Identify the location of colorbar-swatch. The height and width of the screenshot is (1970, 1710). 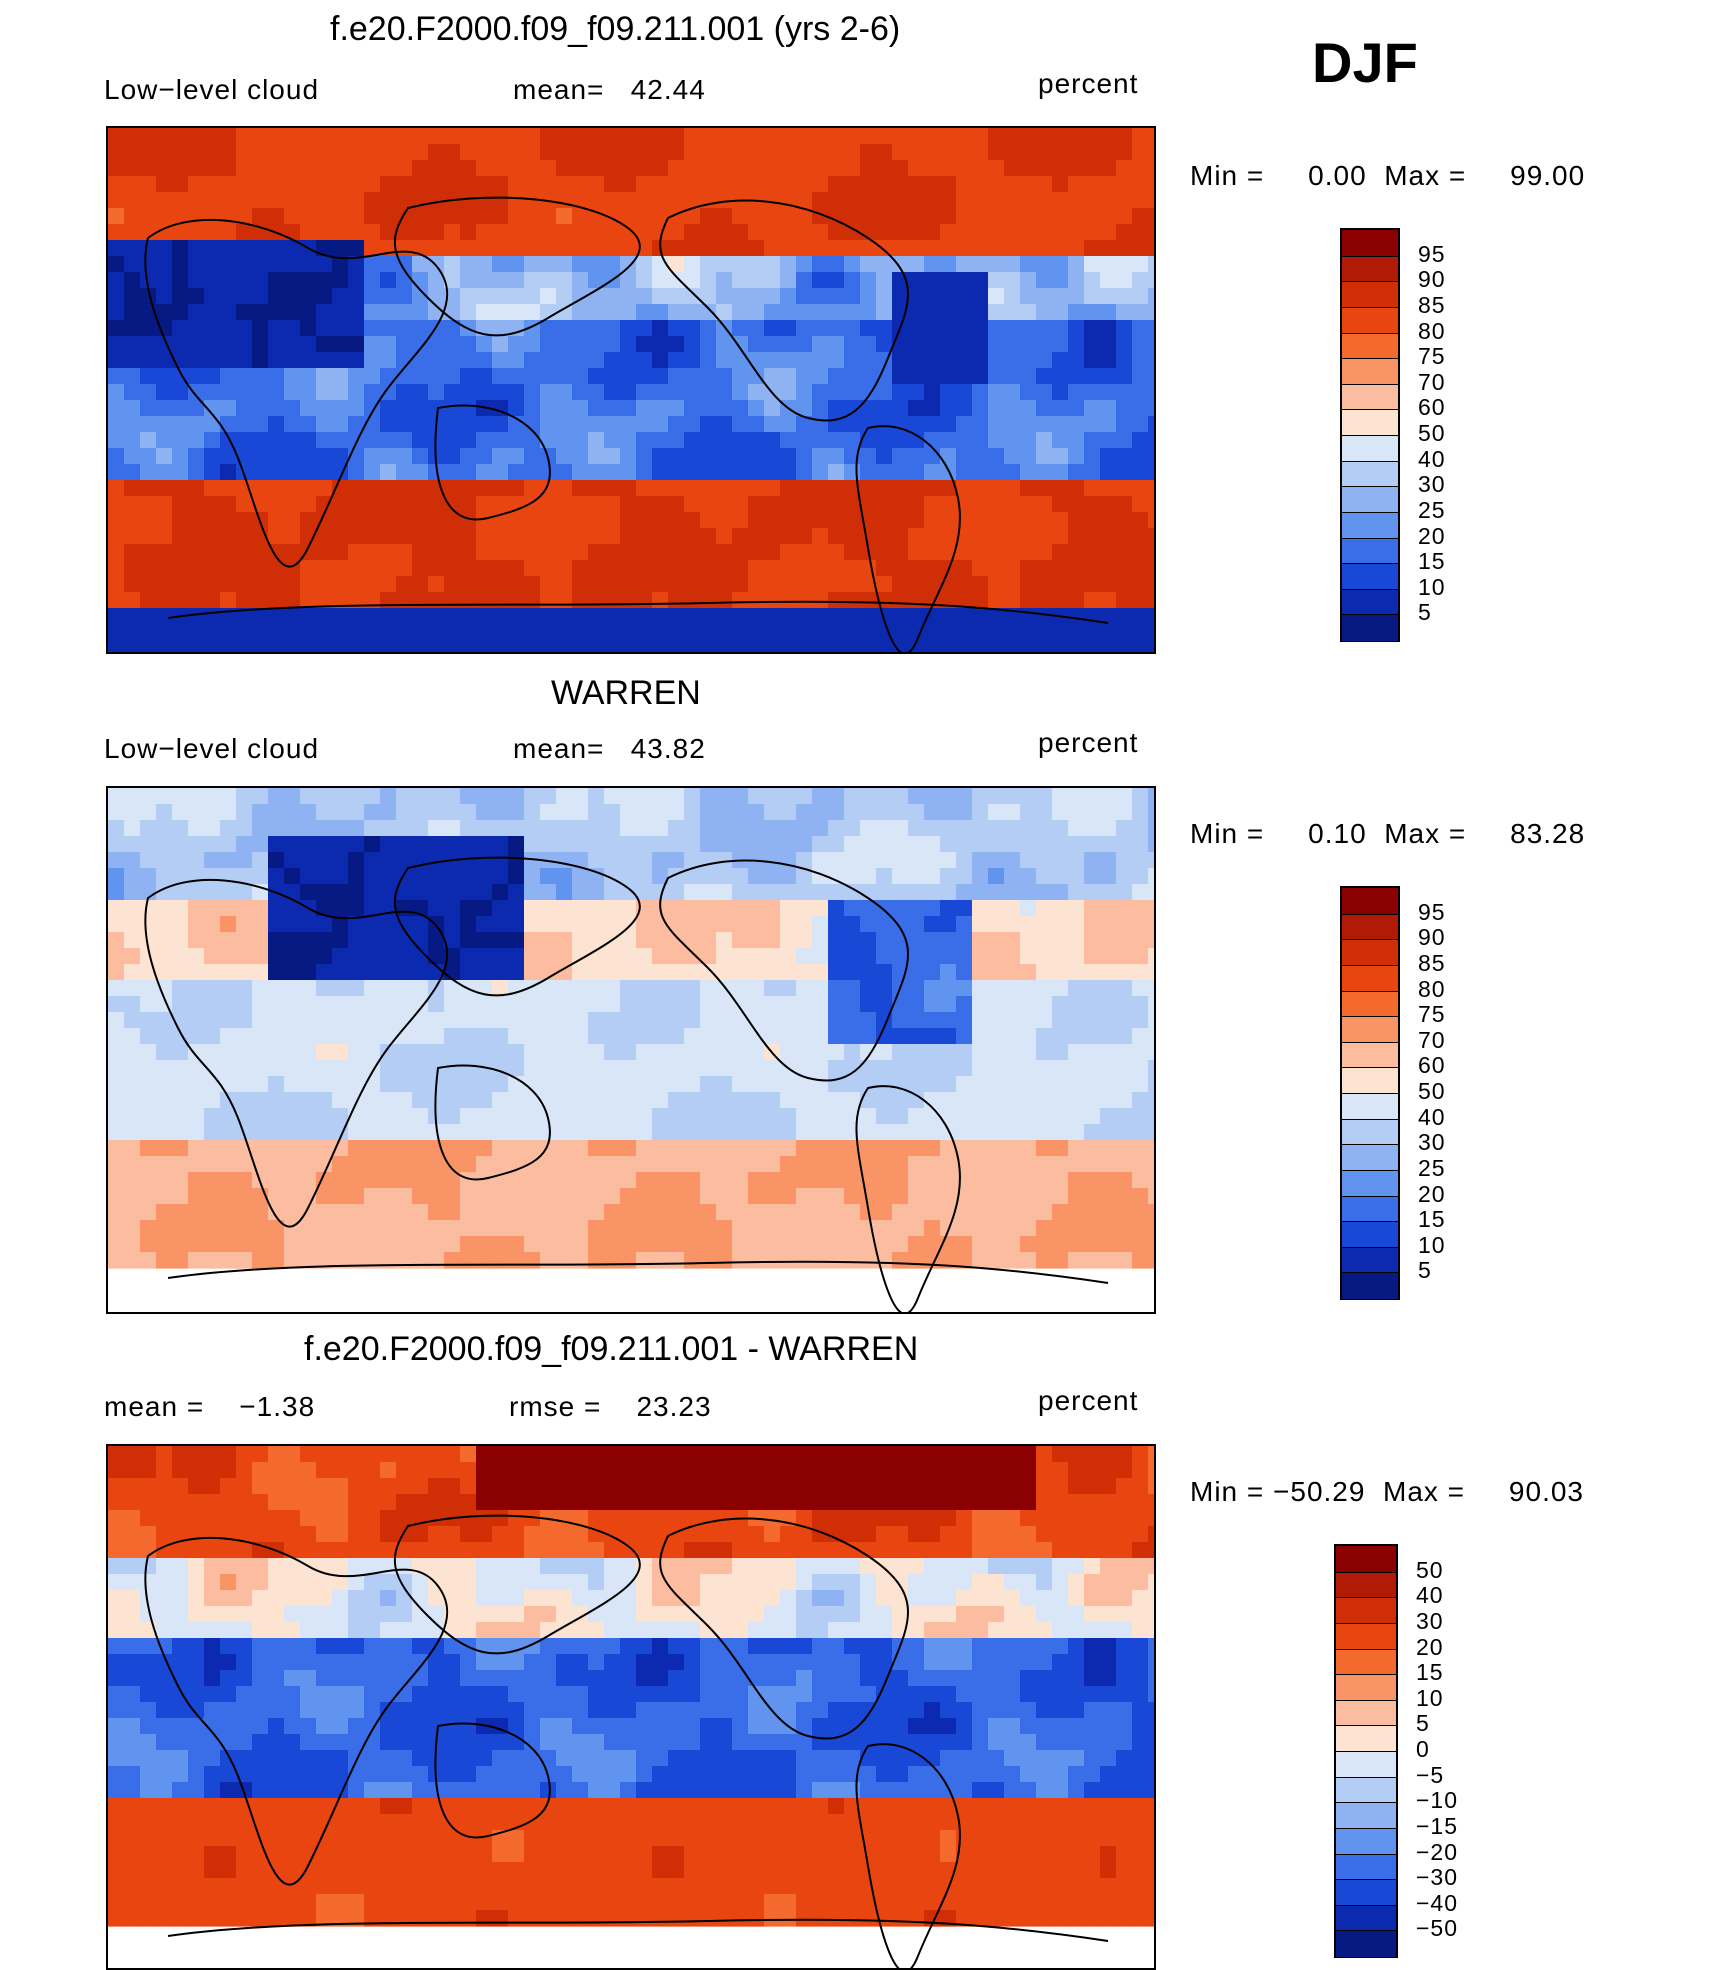
(1370, 927).